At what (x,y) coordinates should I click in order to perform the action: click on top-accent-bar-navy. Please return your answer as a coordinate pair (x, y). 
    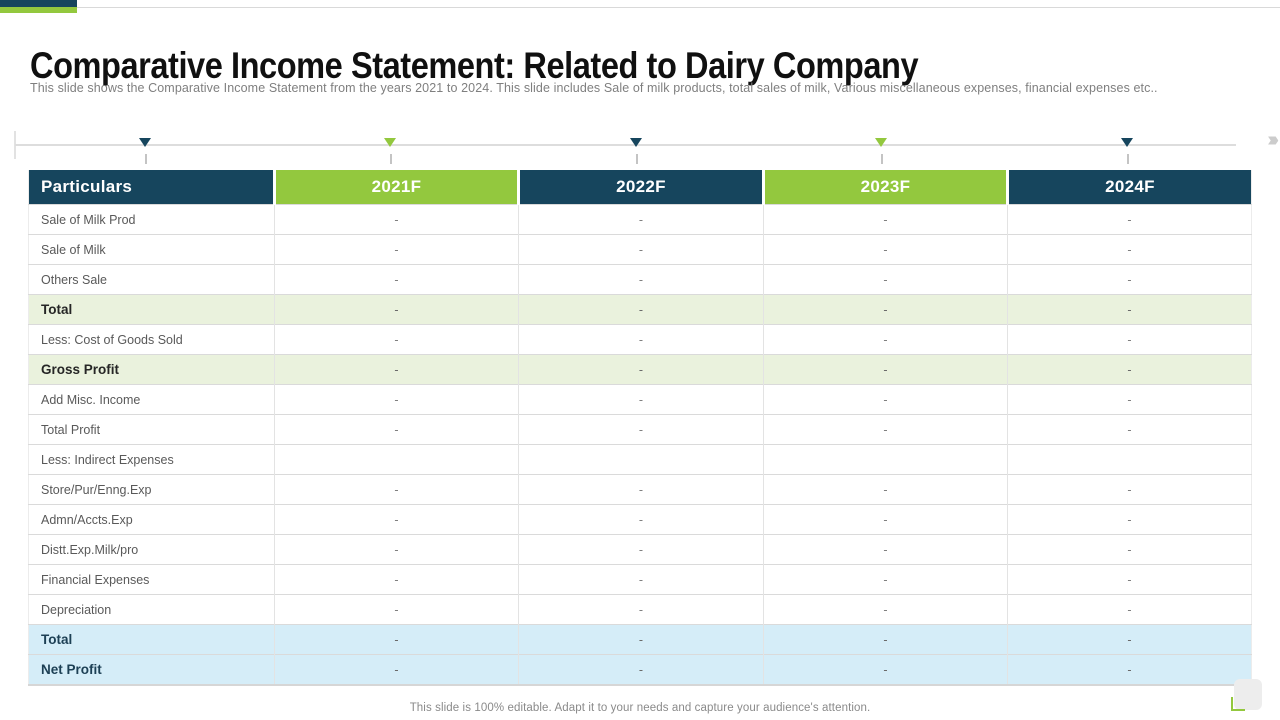
    Looking at the image, I should click on (38, 3).